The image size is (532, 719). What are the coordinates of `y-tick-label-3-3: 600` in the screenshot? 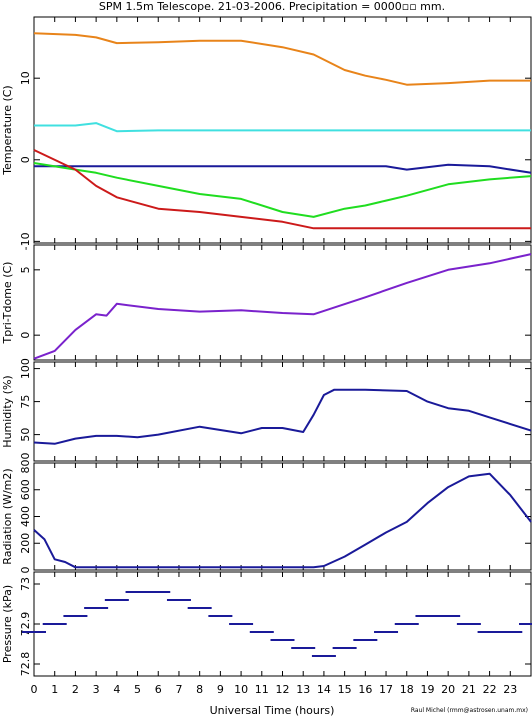 It's located at (25, 489).